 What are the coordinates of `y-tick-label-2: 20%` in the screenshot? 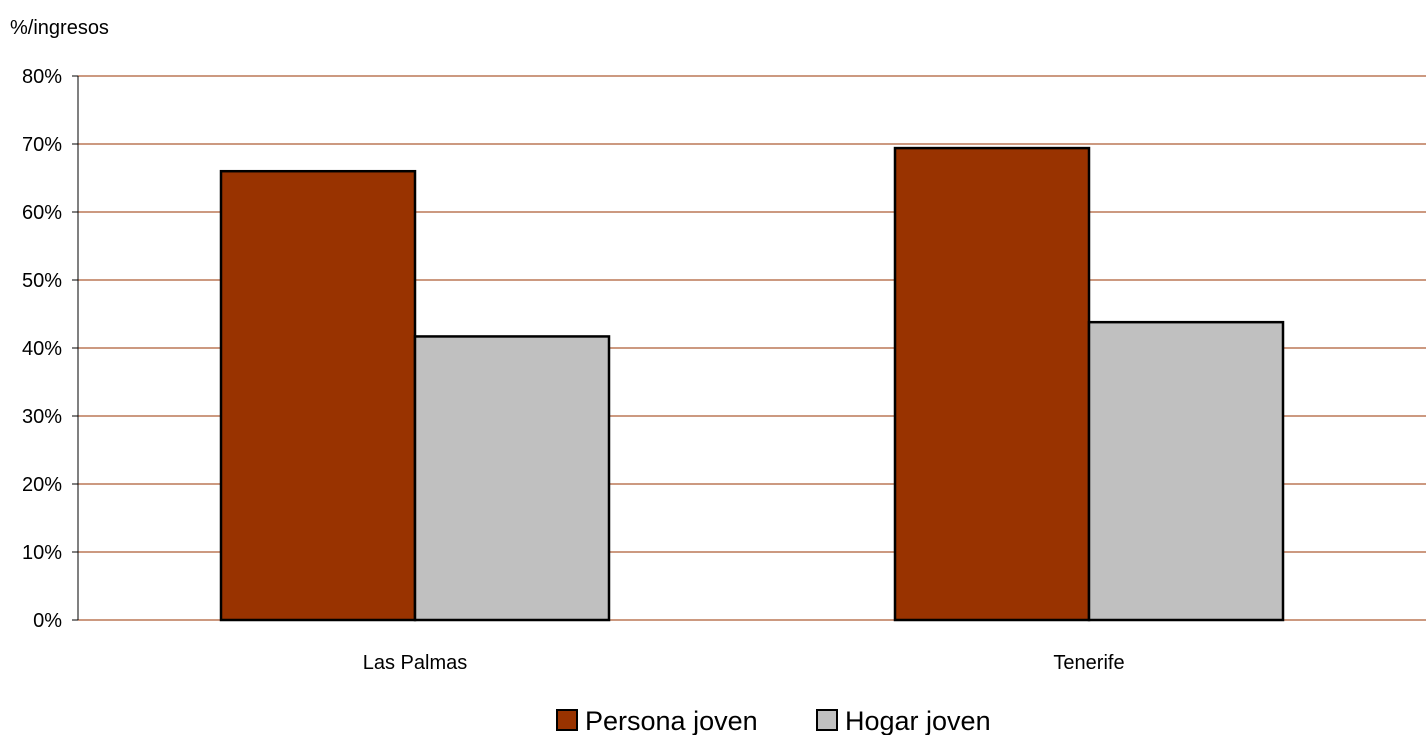 It's located at (42, 485).